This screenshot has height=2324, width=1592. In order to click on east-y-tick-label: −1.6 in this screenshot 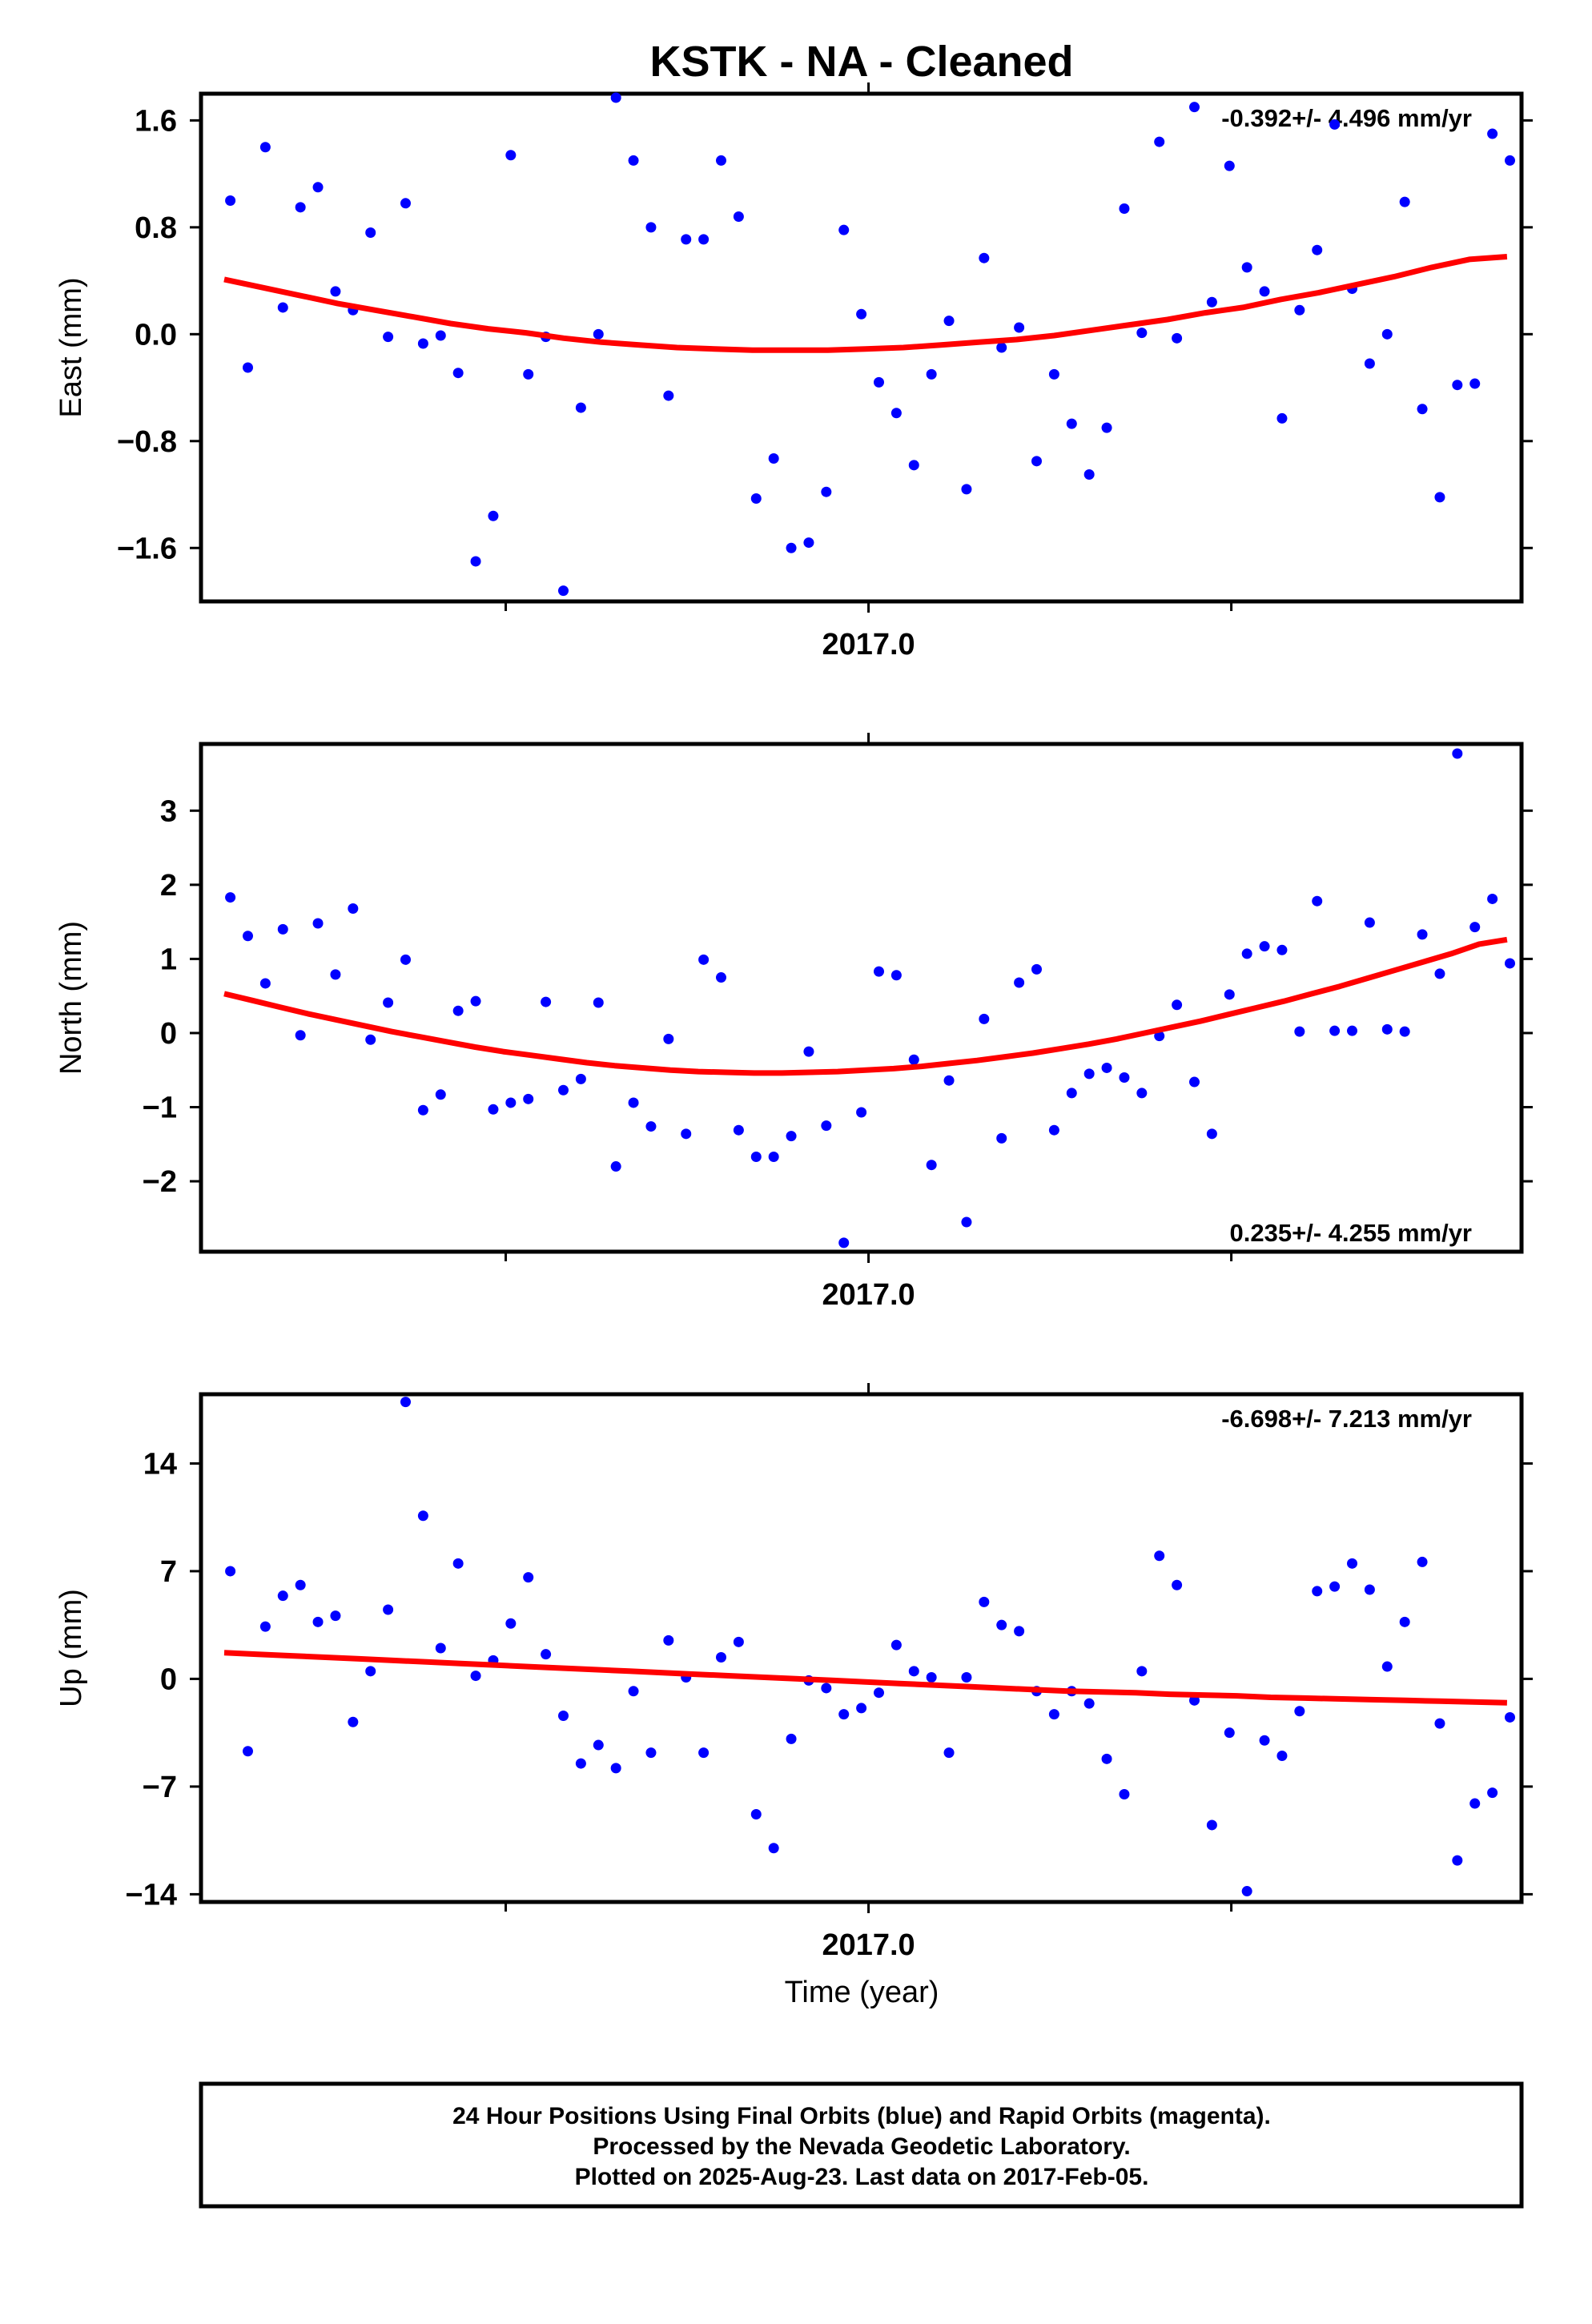, I will do `click(147, 548)`.